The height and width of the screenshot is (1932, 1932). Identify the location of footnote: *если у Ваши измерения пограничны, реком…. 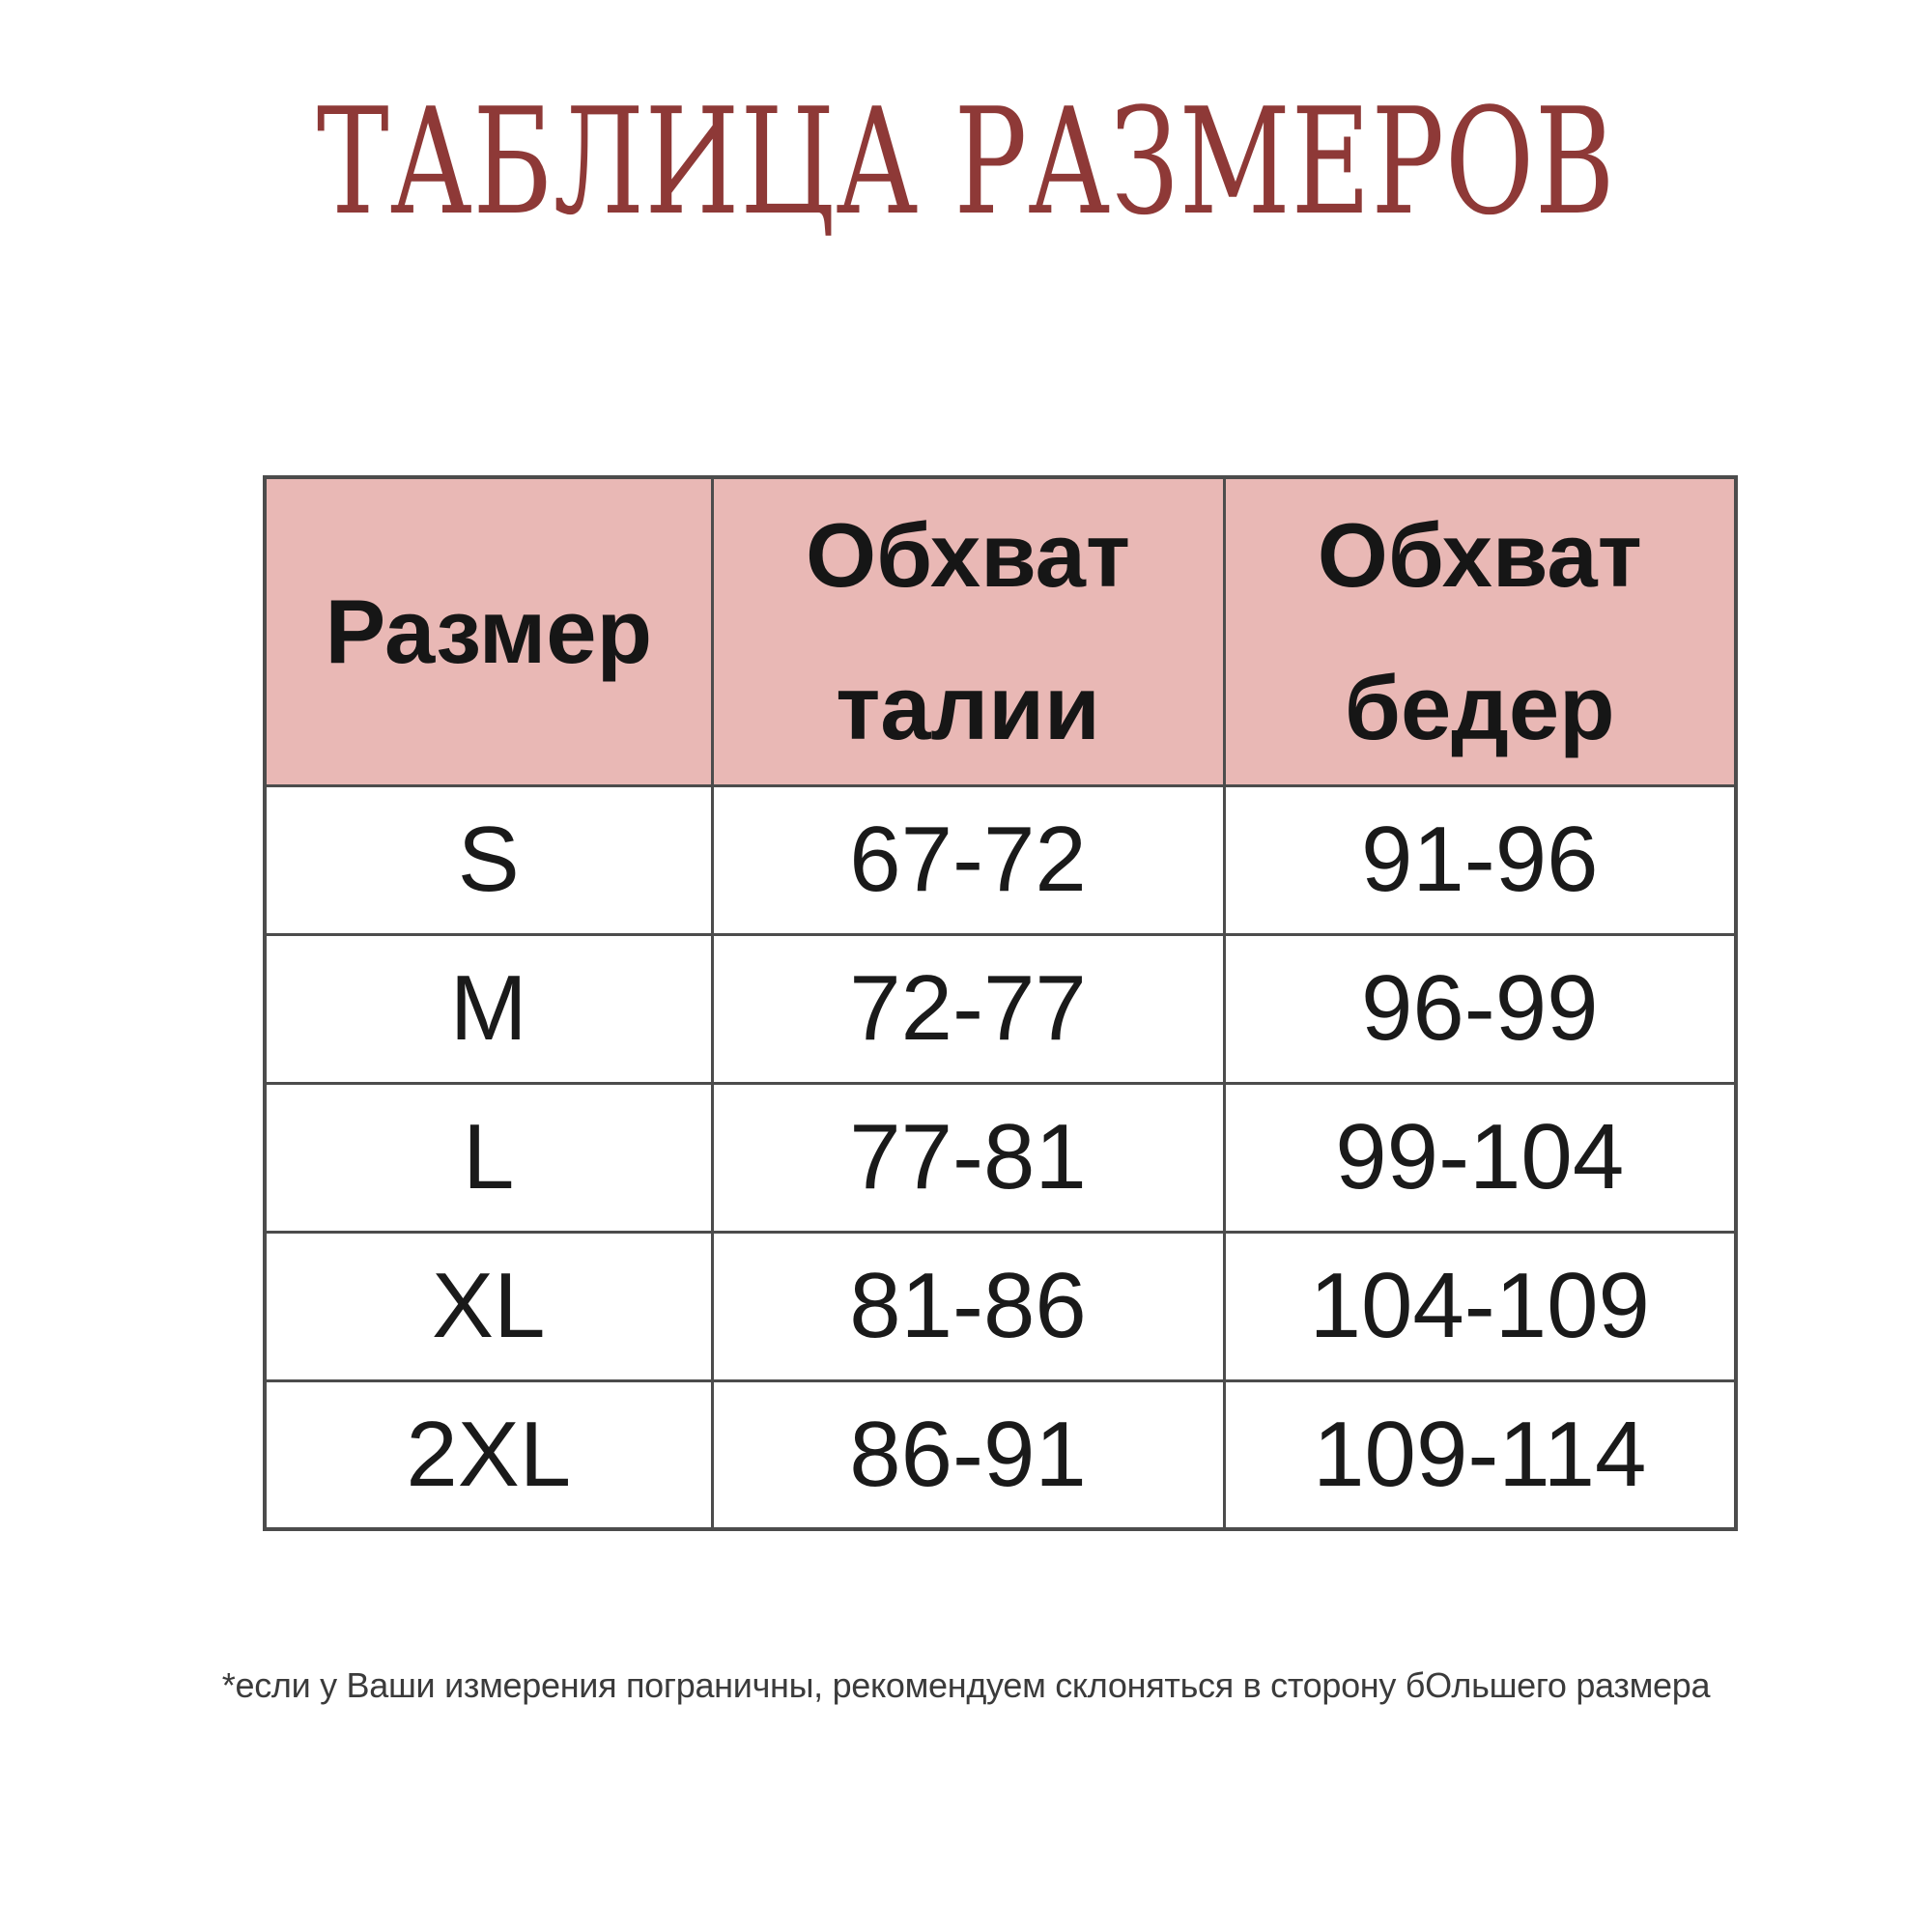
(966, 1685).